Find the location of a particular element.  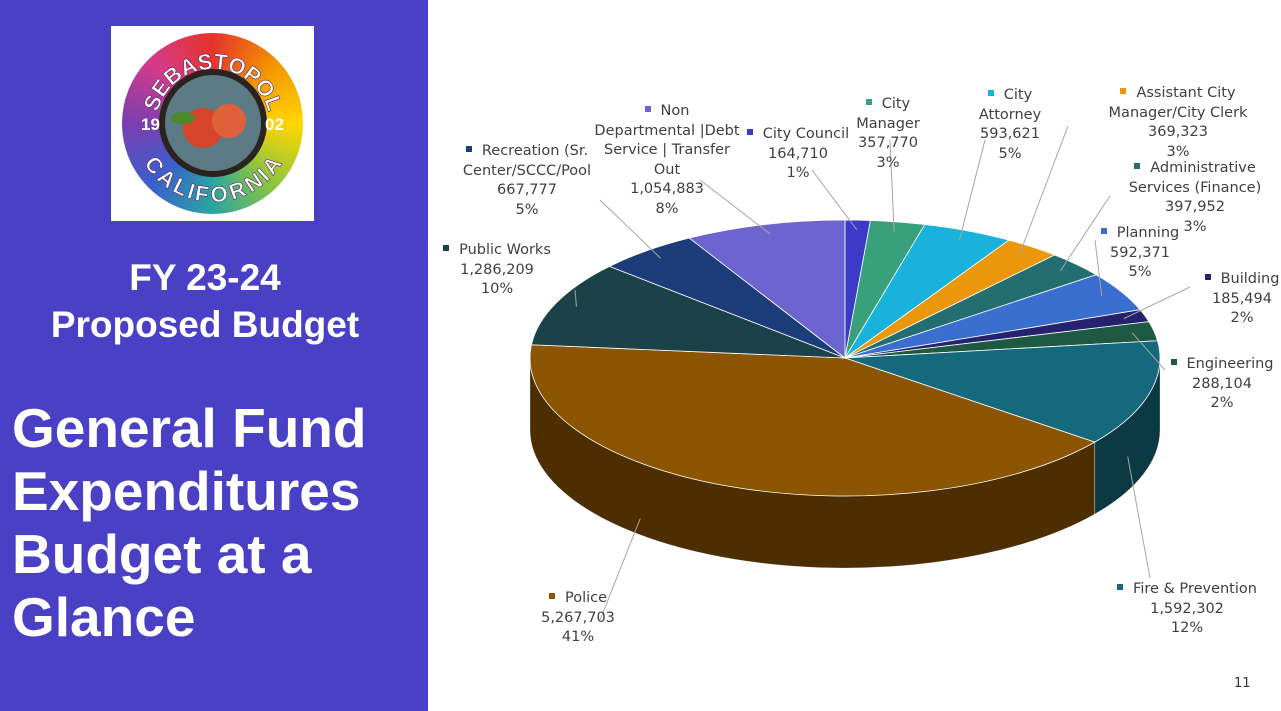

percent-label: 41% is located at coordinates (578, 637).